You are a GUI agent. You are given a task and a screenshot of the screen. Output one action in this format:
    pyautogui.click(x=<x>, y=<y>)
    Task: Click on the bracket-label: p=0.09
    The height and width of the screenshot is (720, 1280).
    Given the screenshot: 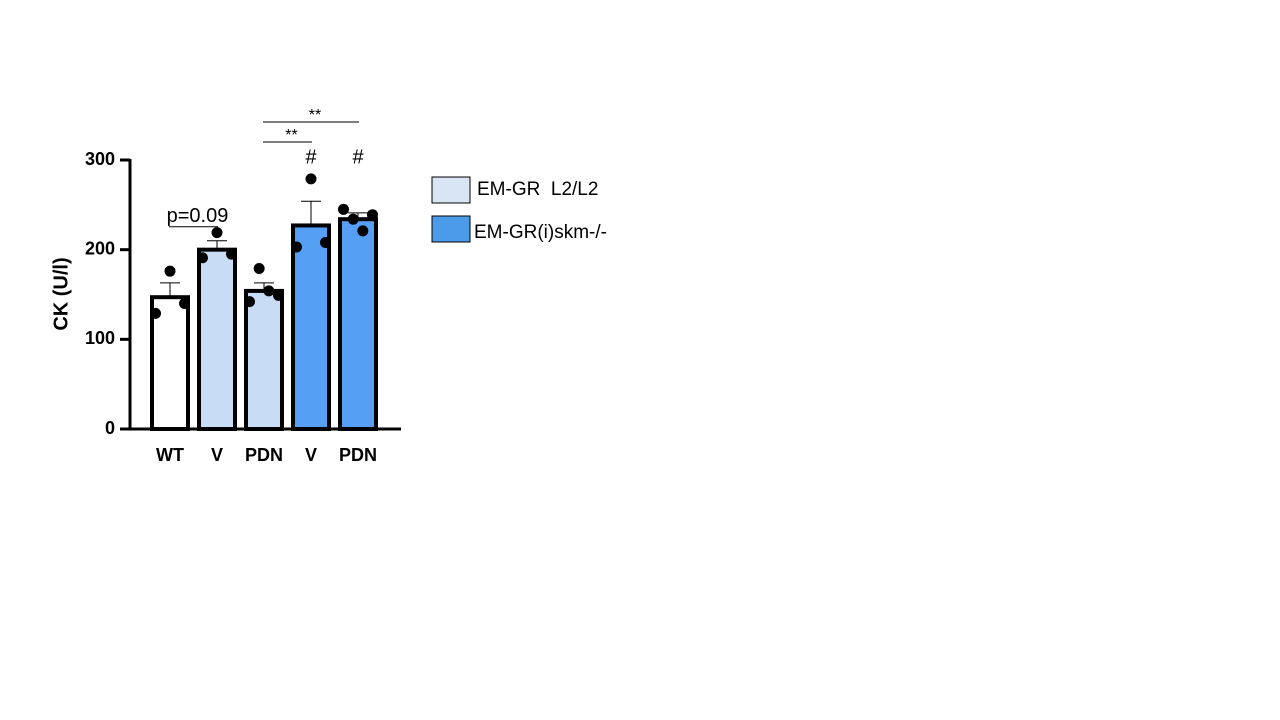 What is the action you would take?
    pyautogui.click(x=198, y=216)
    